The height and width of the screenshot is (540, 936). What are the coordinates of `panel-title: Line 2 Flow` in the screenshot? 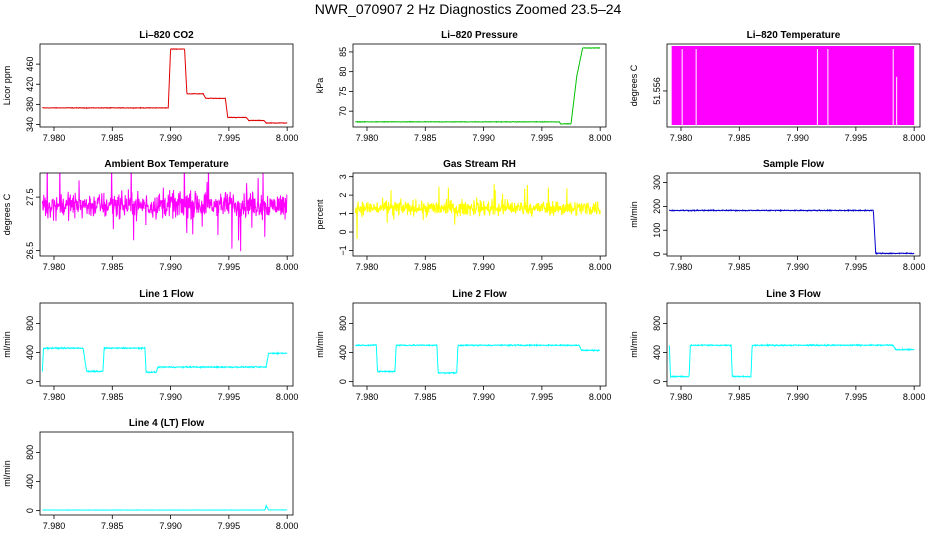 It's located at (479, 294).